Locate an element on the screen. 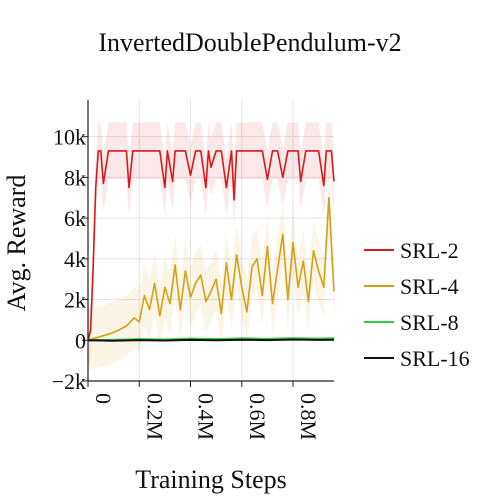 The height and width of the screenshot is (500, 500). x-tick-labels: 0 0.2M 0.4M 0.6M 0.8M is located at coordinates (206, 416).